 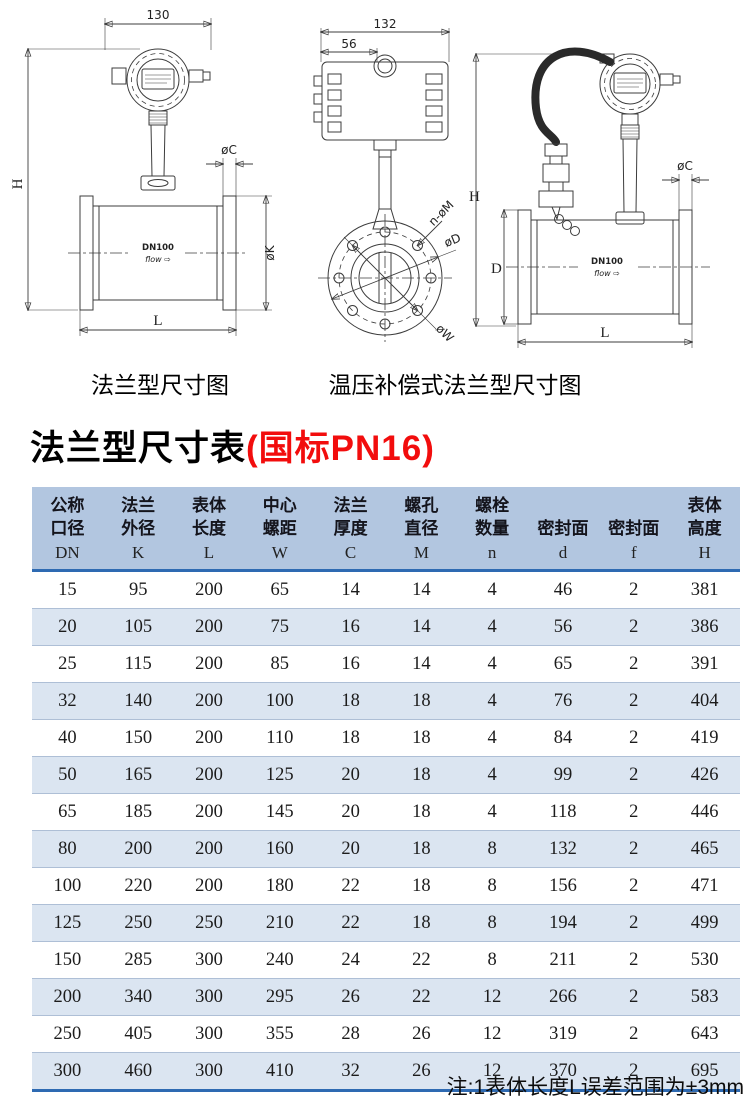 What do you see at coordinates (563, 627) in the screenshot?
I see `table-cell: 56` at bounding box center [563, 627].